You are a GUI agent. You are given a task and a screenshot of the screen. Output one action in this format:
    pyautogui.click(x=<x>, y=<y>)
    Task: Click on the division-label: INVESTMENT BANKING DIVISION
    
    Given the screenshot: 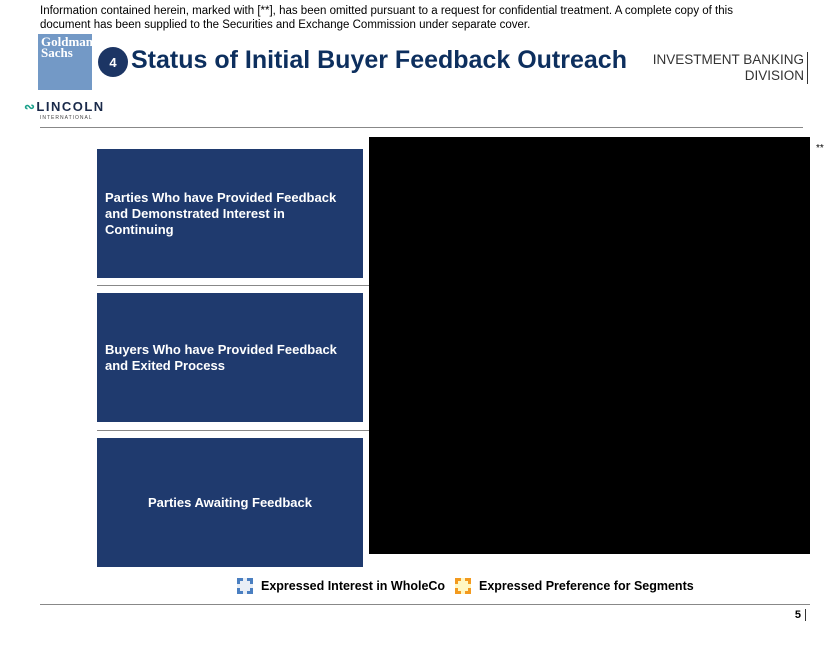 What is the action you would take?
    pyautogui.click(x=730, y=68)
    